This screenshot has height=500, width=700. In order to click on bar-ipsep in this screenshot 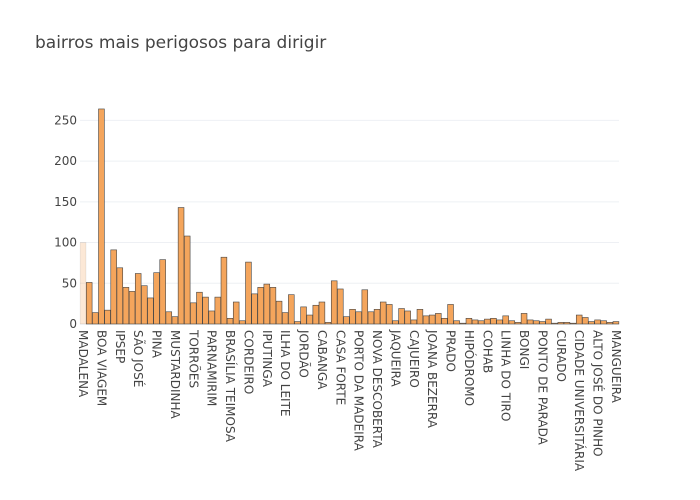, I will do `click(120, 296)`.